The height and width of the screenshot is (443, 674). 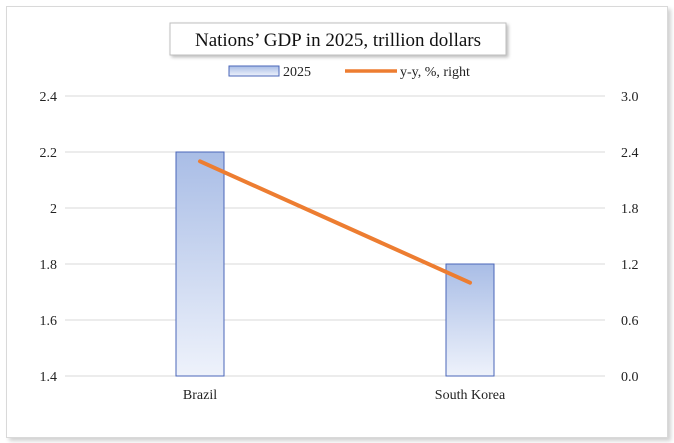 I want to click on x-axis: Brazil South Korea, so click(x=344, y=395).